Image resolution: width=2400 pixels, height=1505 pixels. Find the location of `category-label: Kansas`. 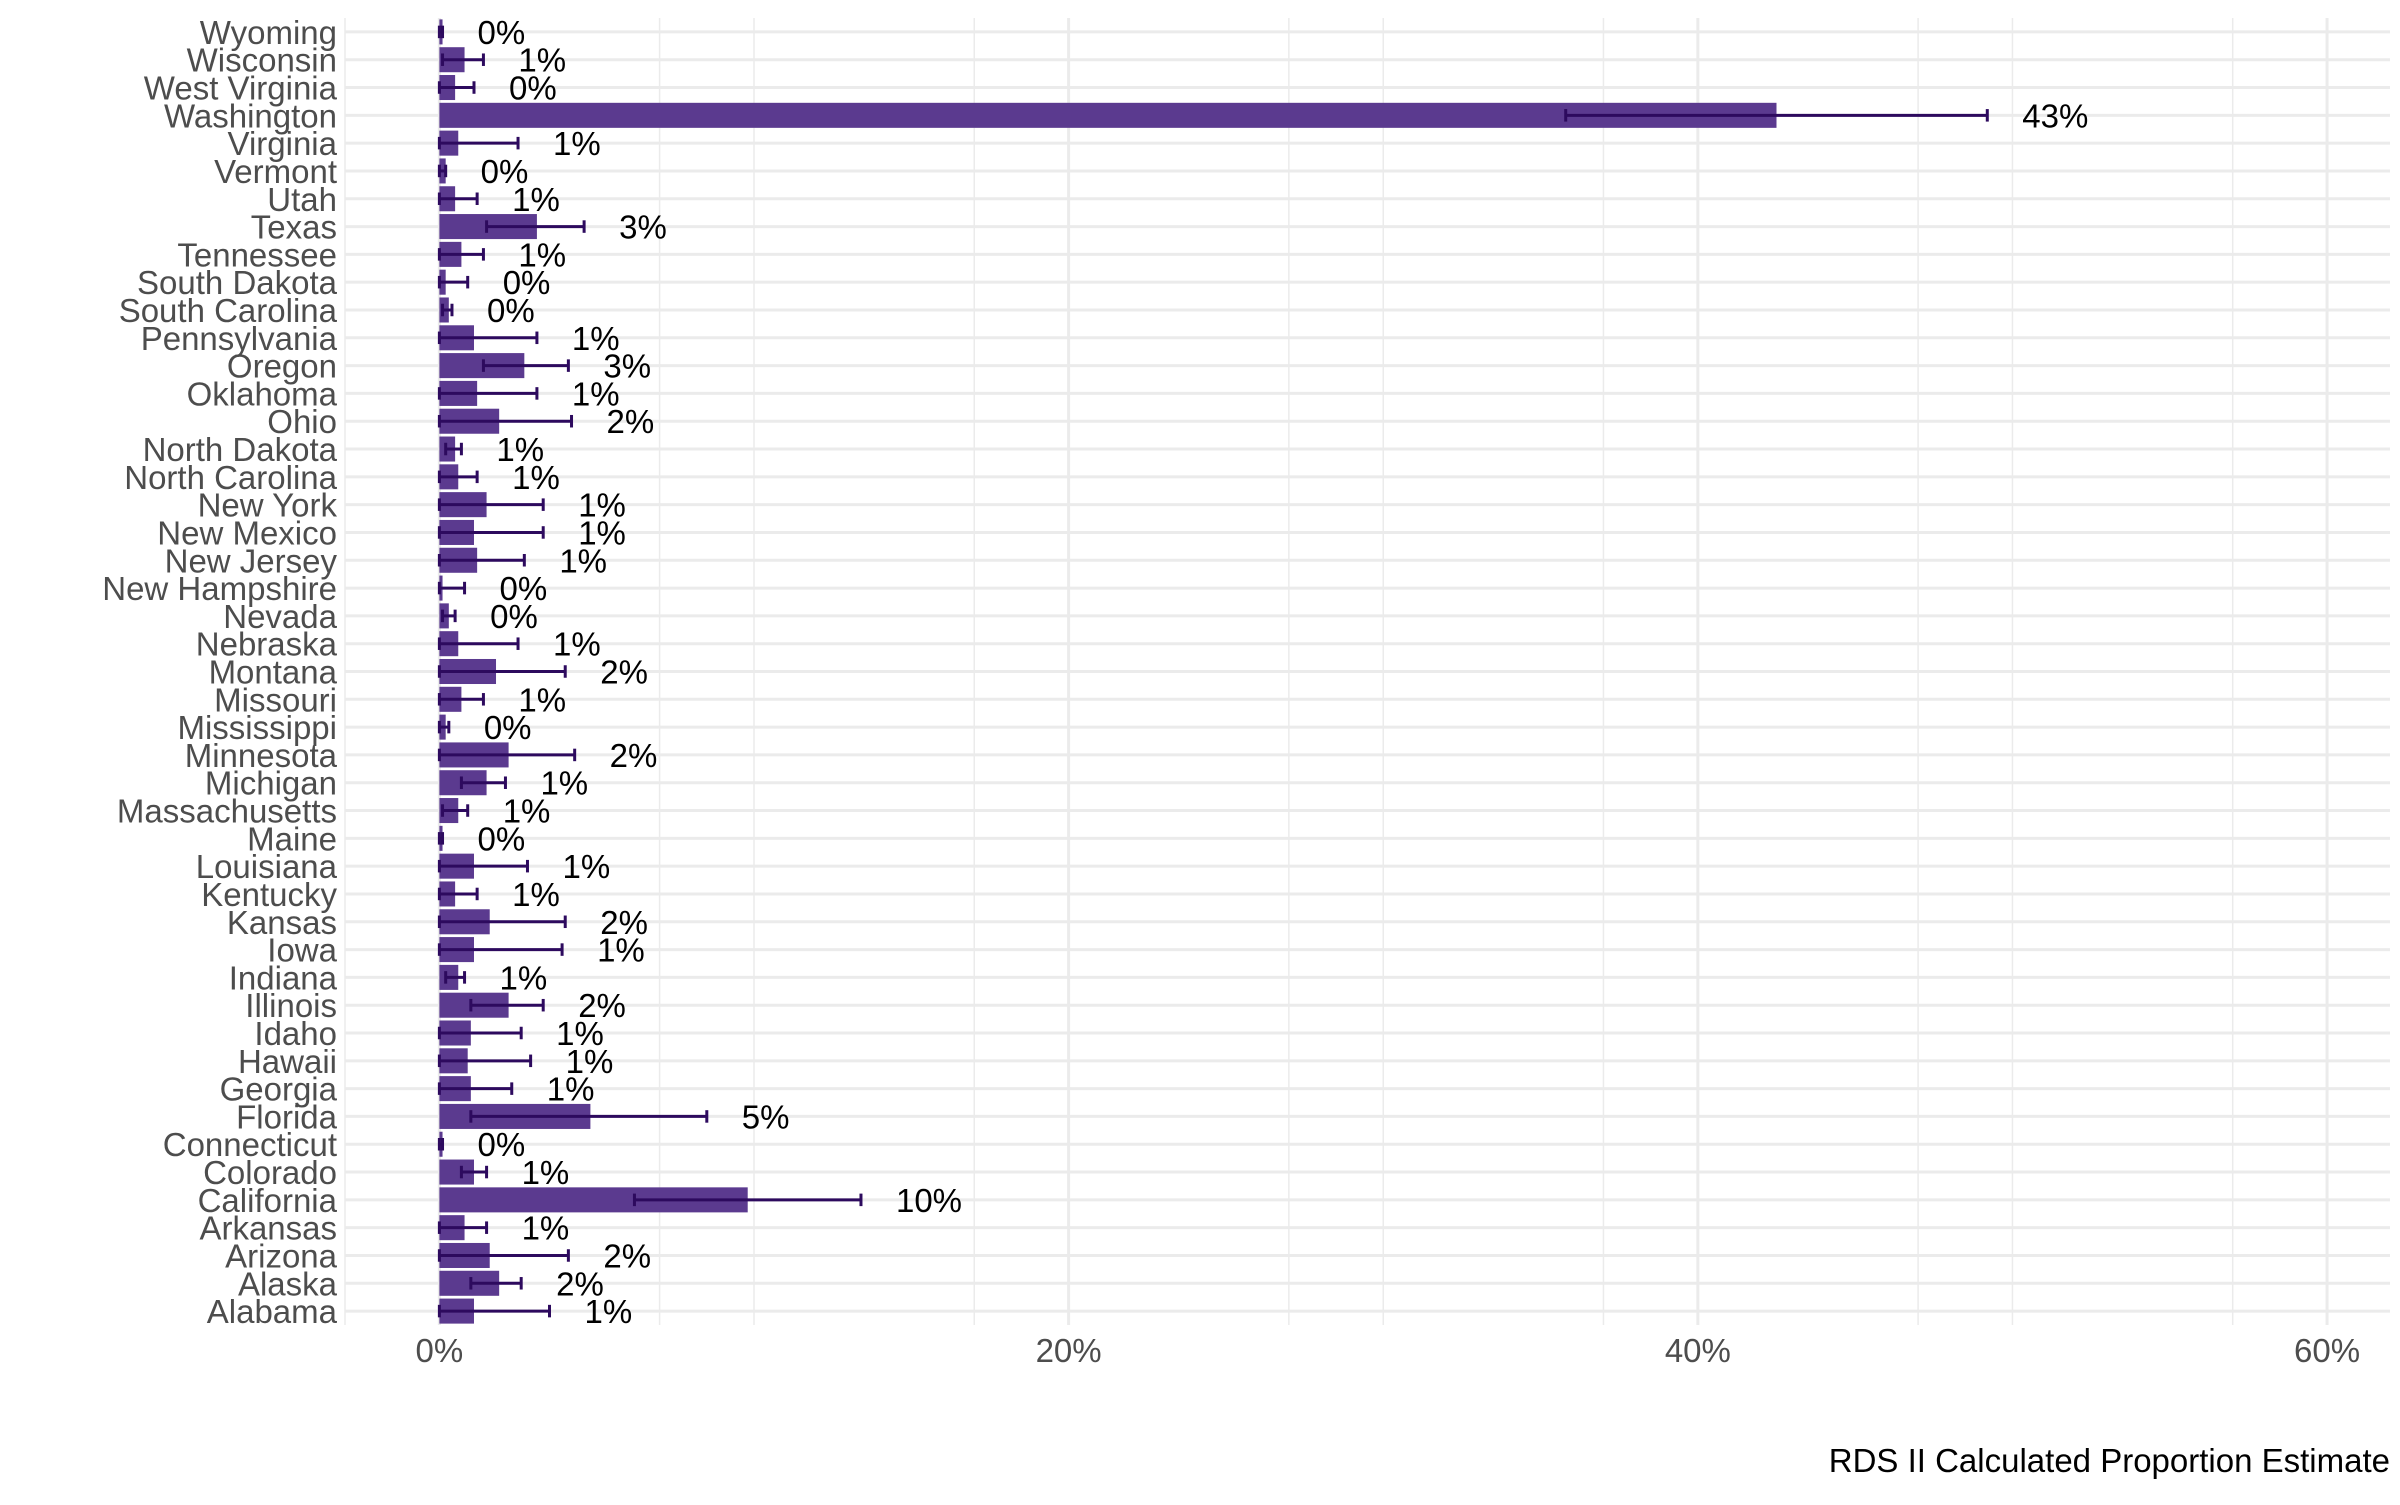

category-label: Kansas is located at coordinates (282, 922).